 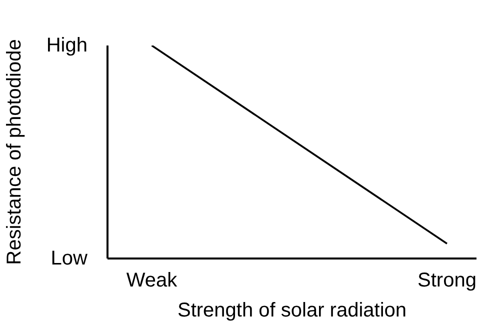 I want to click on x-axis-title: Strength of solar radiation, so click(x=292, y=311).